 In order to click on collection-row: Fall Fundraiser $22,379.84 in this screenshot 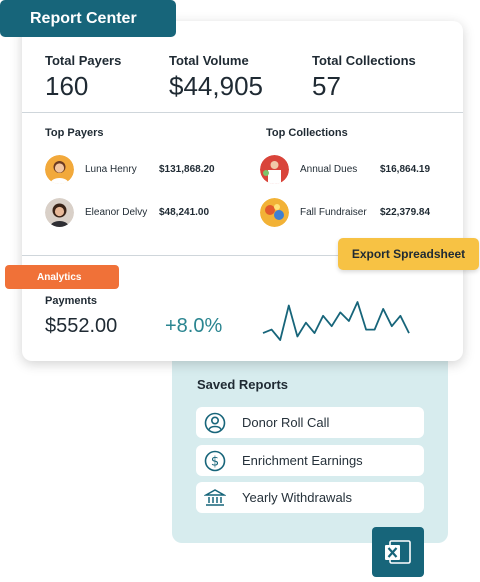, I will do `click(357, 212)`.